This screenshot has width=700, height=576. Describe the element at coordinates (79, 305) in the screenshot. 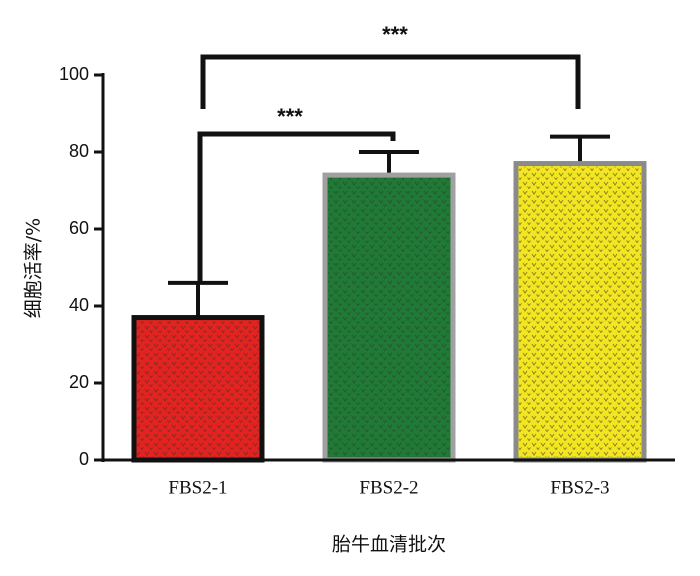

I see `y-tick-label: 40` at that location.